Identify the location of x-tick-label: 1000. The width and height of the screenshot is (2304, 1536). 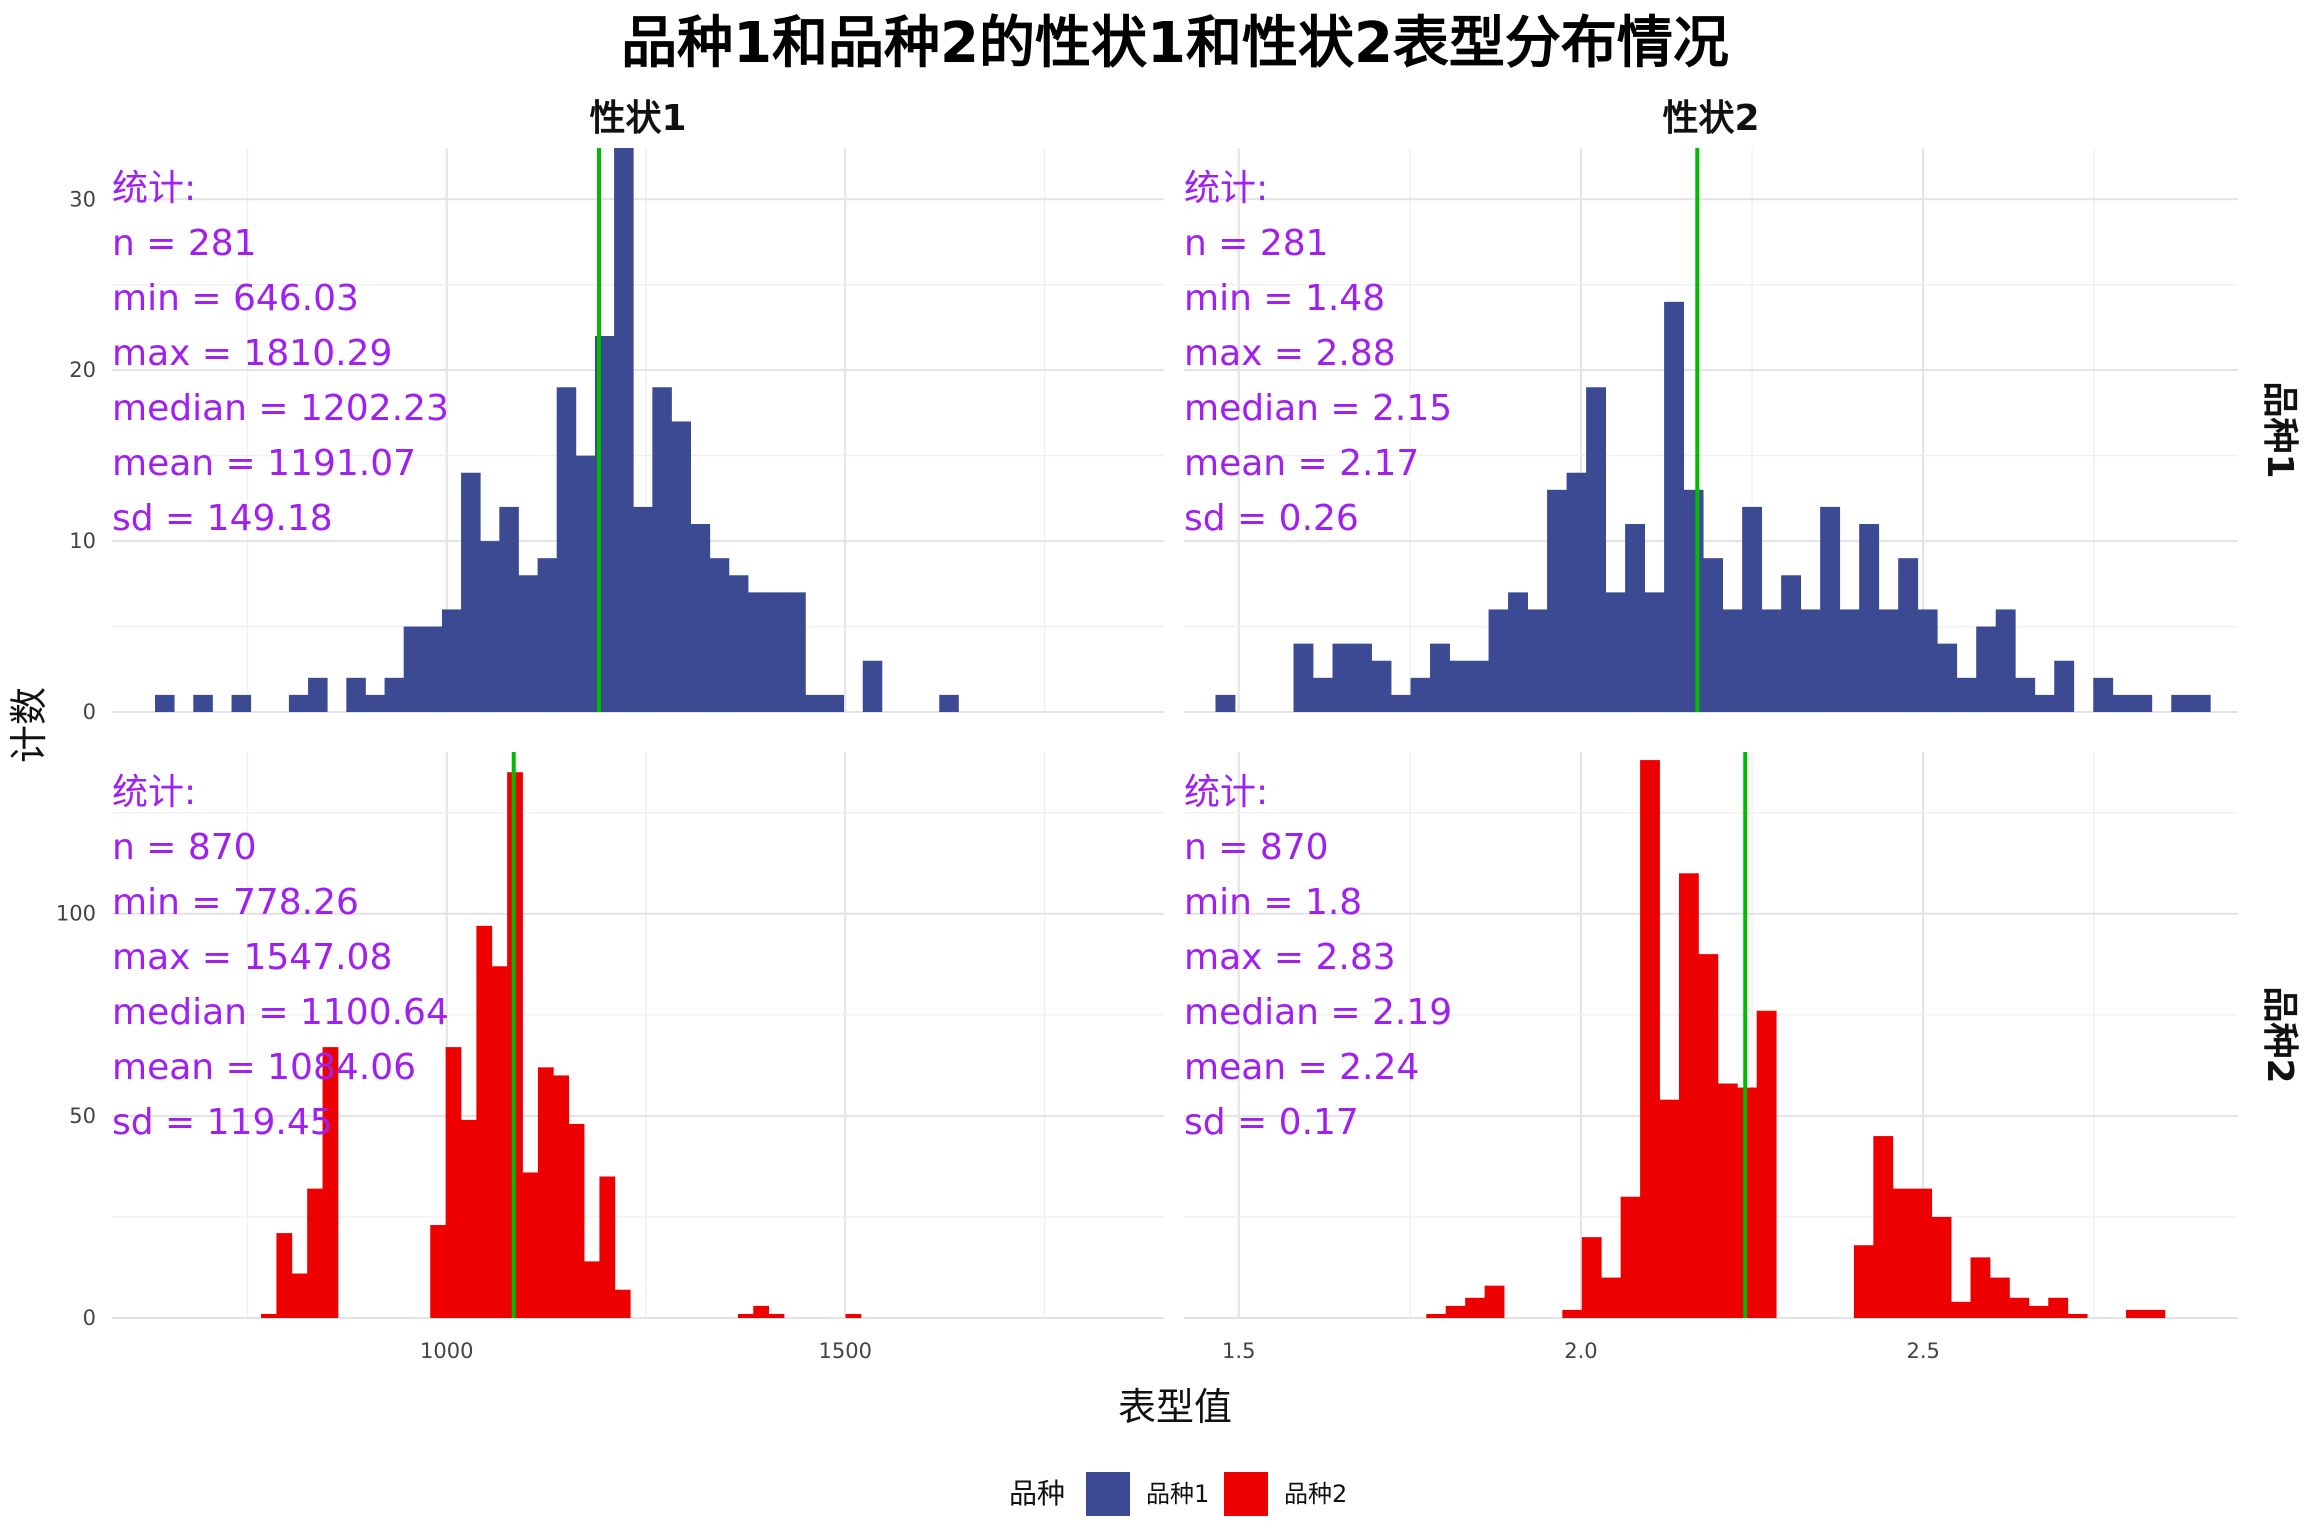
(446, 1351).